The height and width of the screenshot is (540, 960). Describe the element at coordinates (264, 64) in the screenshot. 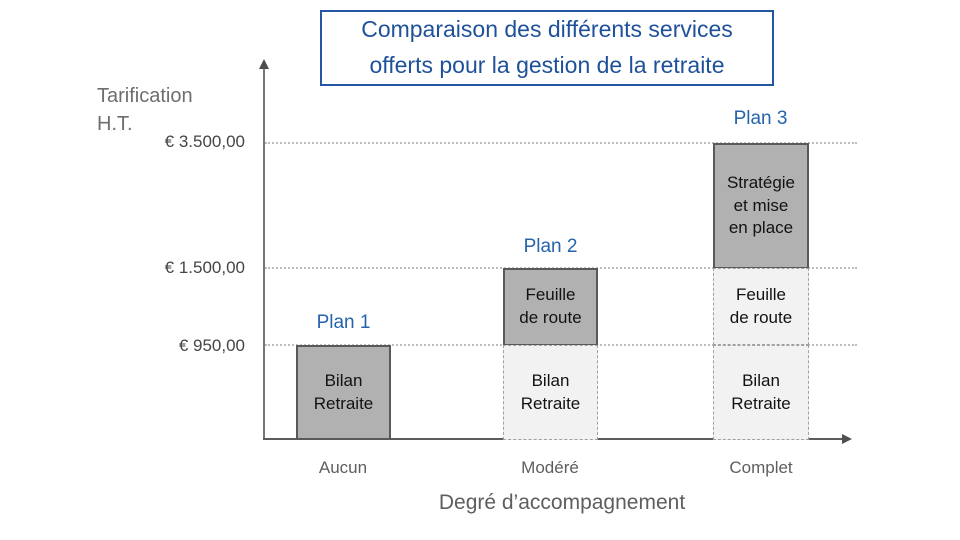

I see `y-axis-arrow-icon` at that location.